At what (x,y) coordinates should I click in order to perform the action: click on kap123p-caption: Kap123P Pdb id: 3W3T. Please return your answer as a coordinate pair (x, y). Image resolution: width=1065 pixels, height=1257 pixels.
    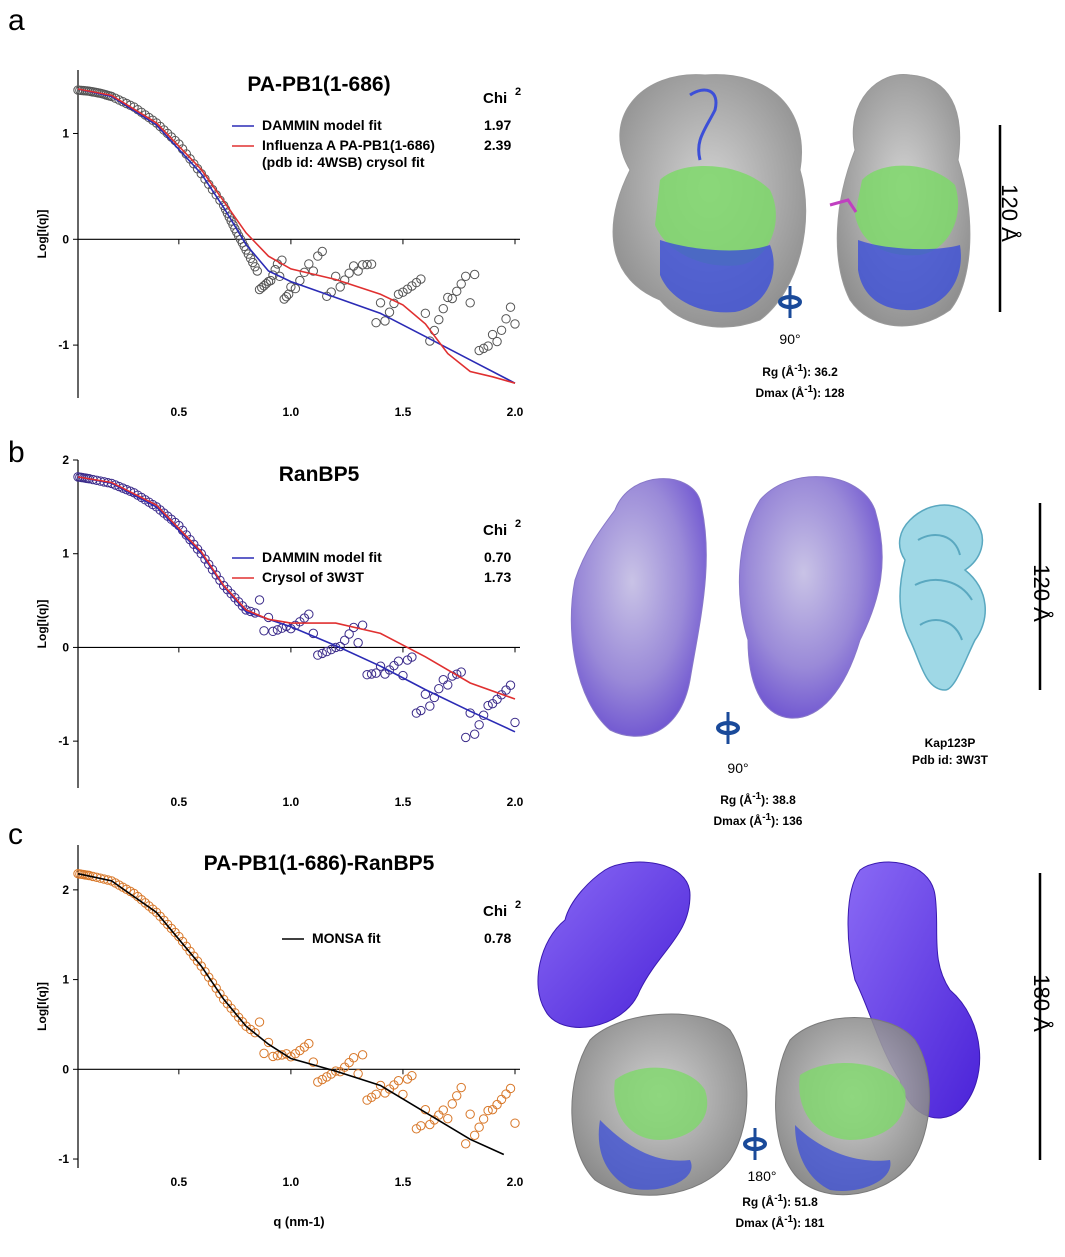
    Looking at the image, I should click on (950, 752).